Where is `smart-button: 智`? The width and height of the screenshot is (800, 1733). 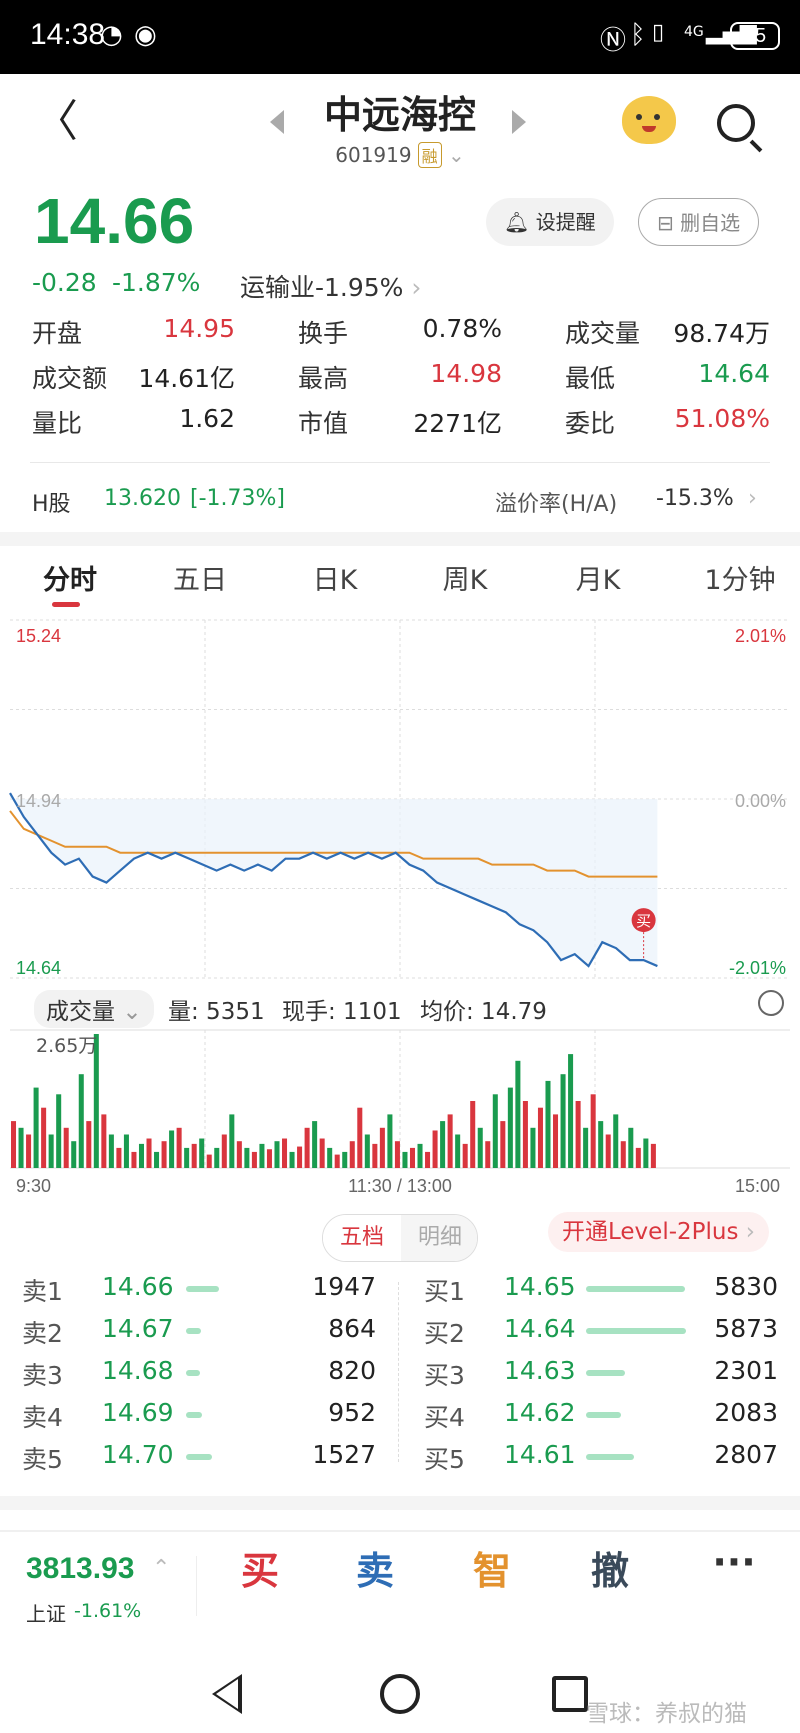 smart-button: 智 is located at coordinates (491, 1571).